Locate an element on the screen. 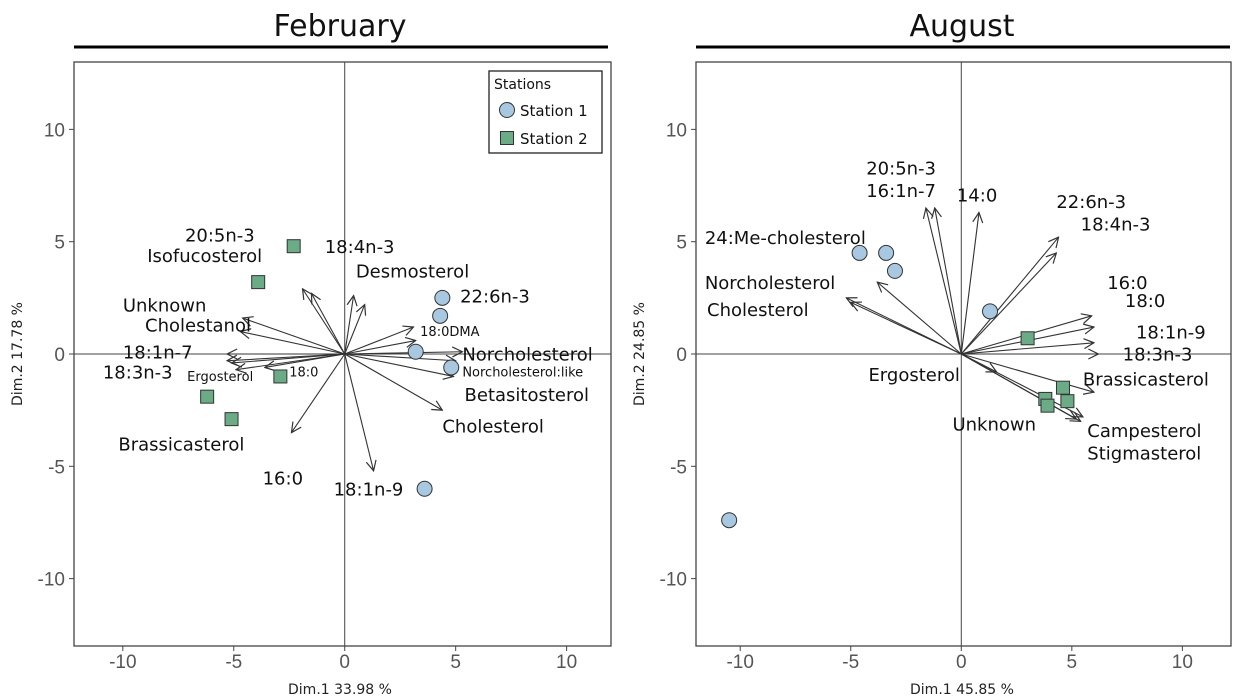  legend-item-label: Station 1 is located at coordinates (554, 111).